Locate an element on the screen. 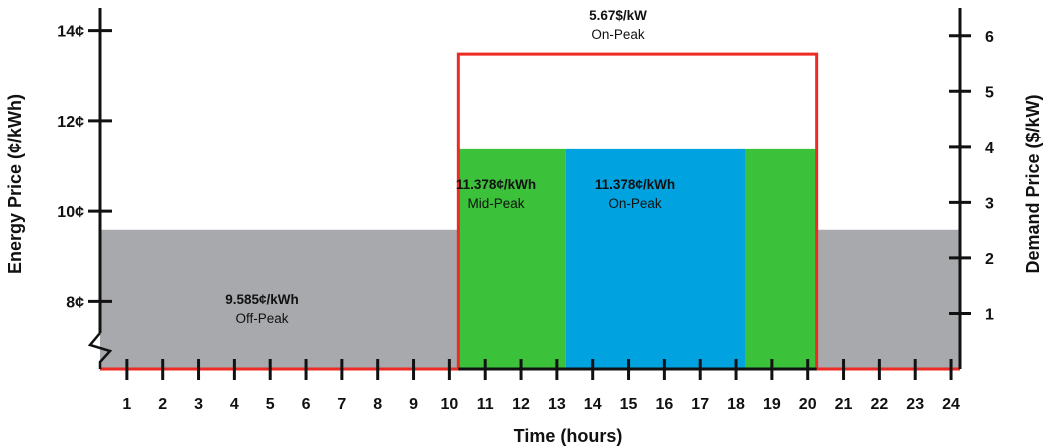 The height and width of the screenshot is (448, 1052). demand-period-label: On-Peak is located at coordinates (618, 34).